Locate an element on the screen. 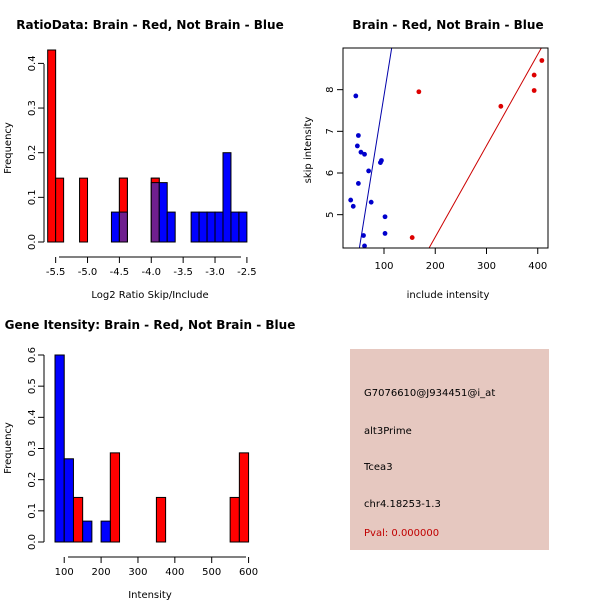  ratio-y-tick-label: 0.0 is located at coordinates (32, 242).